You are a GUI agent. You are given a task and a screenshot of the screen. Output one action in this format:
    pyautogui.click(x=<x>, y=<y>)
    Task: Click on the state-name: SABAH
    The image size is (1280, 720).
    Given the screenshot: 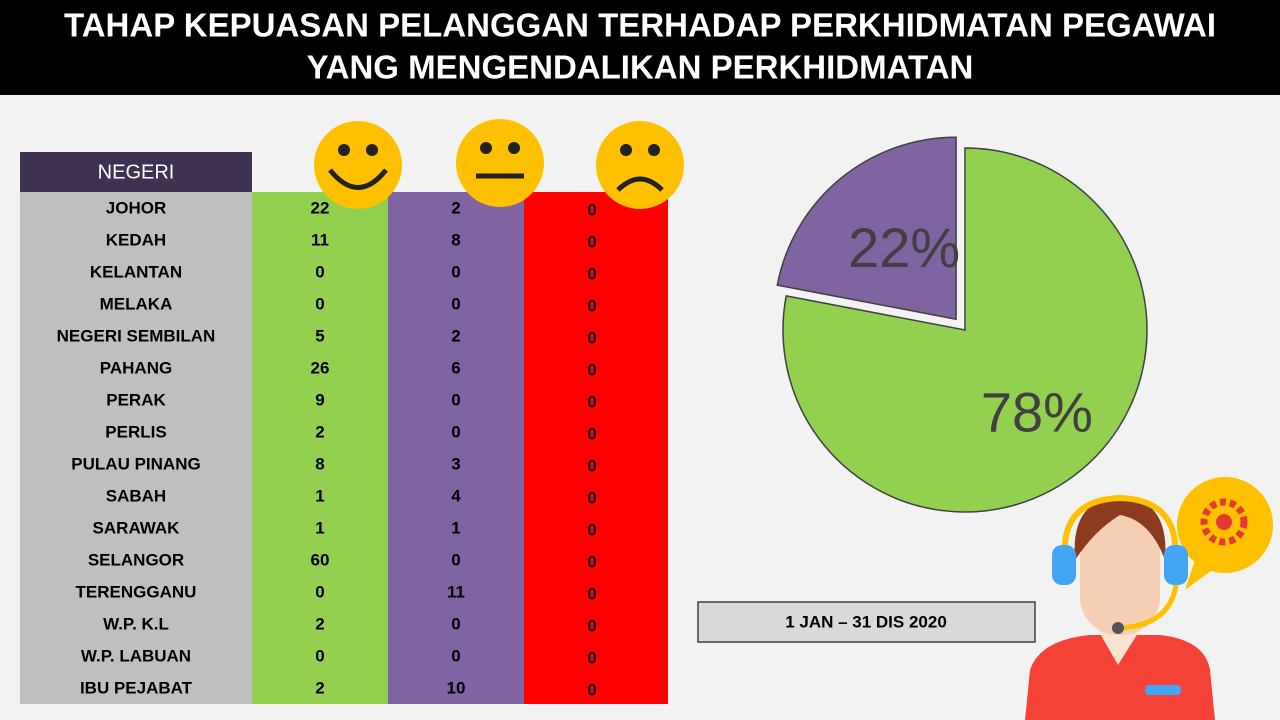 What is the action you would take?
    pyautogui.click(x=136, y=495)
    